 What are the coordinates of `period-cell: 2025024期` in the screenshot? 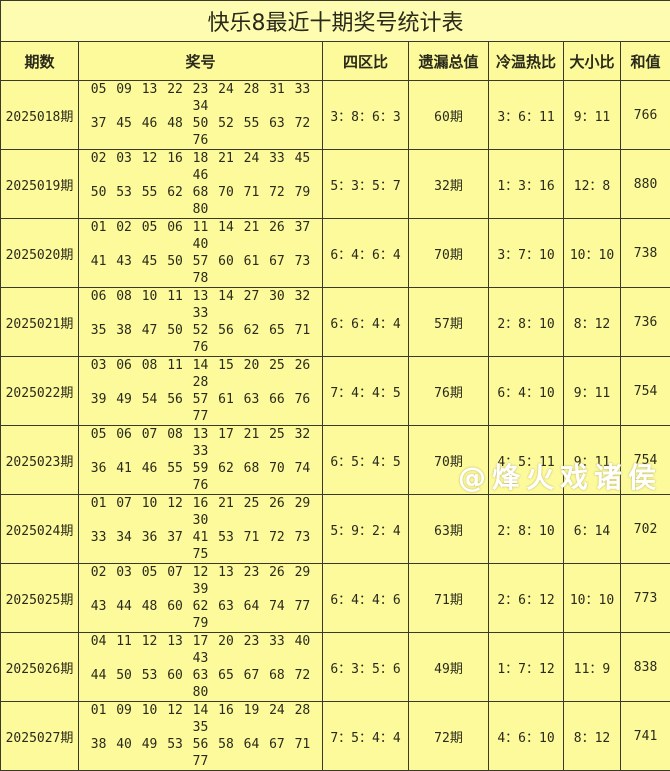 It's located at (40, 529).